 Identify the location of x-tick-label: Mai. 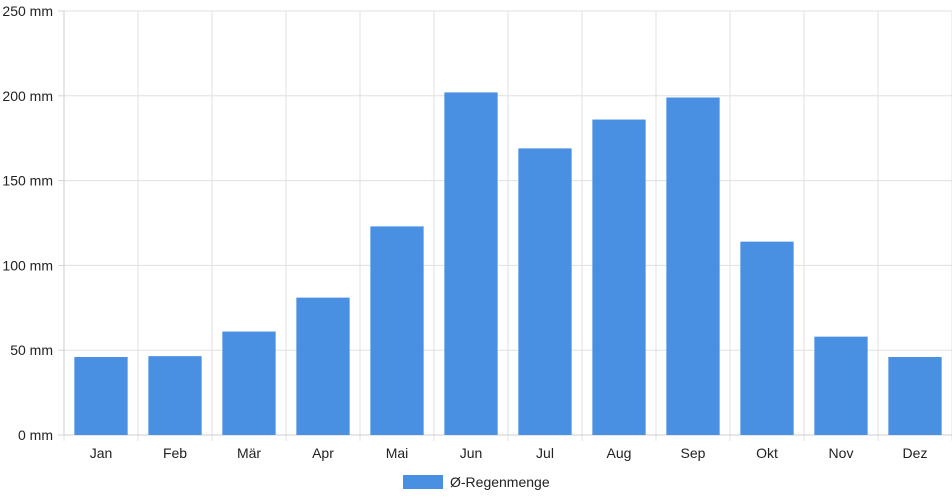
(397, 453).